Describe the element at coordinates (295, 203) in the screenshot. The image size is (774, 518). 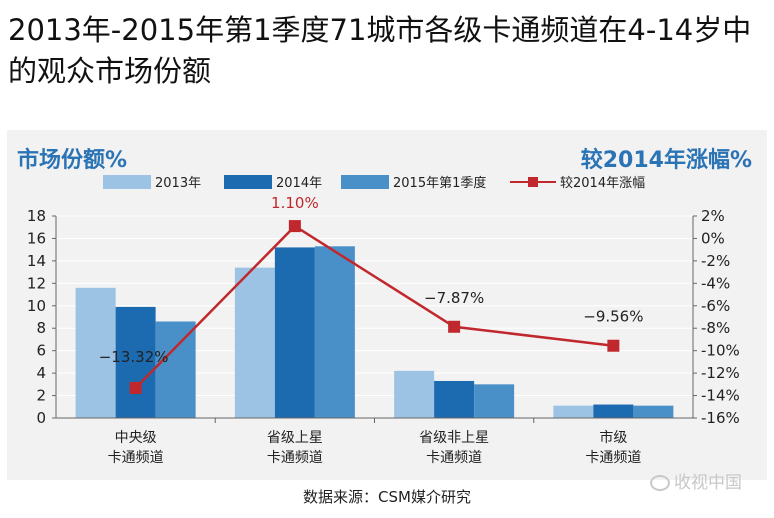
I see `growth-data-label: 1.10%` at that location.